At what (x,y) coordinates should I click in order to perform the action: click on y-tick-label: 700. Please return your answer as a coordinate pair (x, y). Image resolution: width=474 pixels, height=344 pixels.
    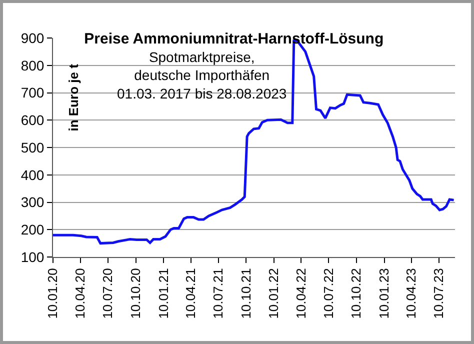
    Looking at the image, I should click on (32, 92).